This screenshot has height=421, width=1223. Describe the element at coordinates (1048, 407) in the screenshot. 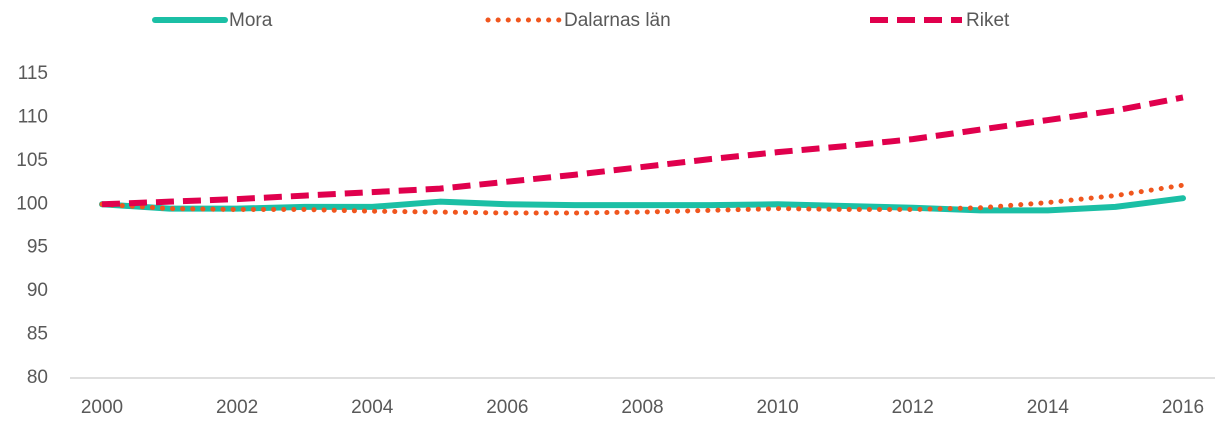

I see `x-tick-label: 2014` at that location.